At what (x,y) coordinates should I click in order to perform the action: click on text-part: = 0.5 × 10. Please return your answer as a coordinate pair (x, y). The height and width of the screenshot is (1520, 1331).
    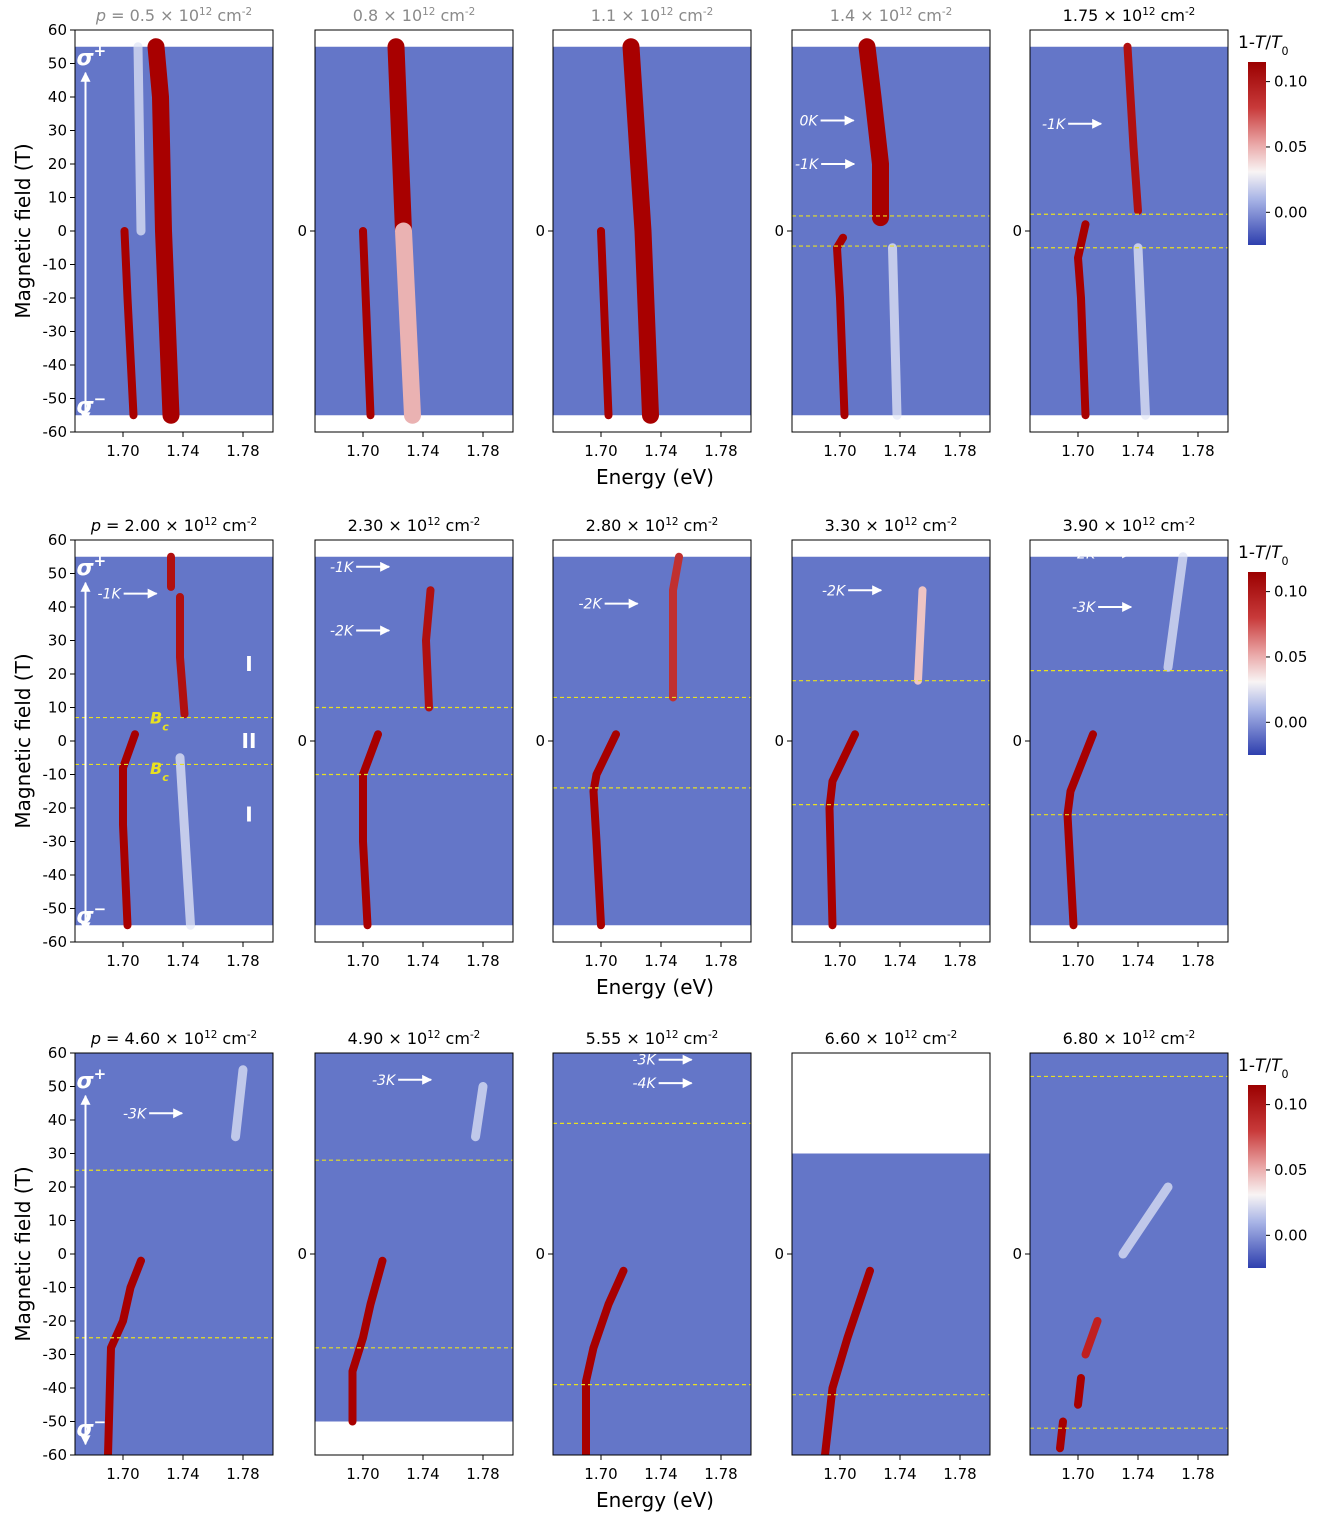
    Looking at the image, I should click on (152, 15).